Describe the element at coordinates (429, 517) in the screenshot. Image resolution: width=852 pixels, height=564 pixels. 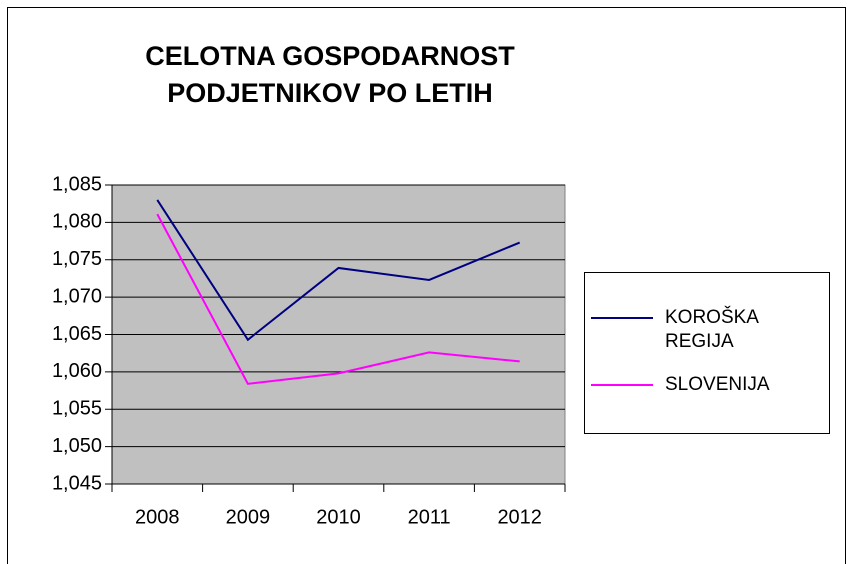
I see `x-tick-label: 2011` at that location.